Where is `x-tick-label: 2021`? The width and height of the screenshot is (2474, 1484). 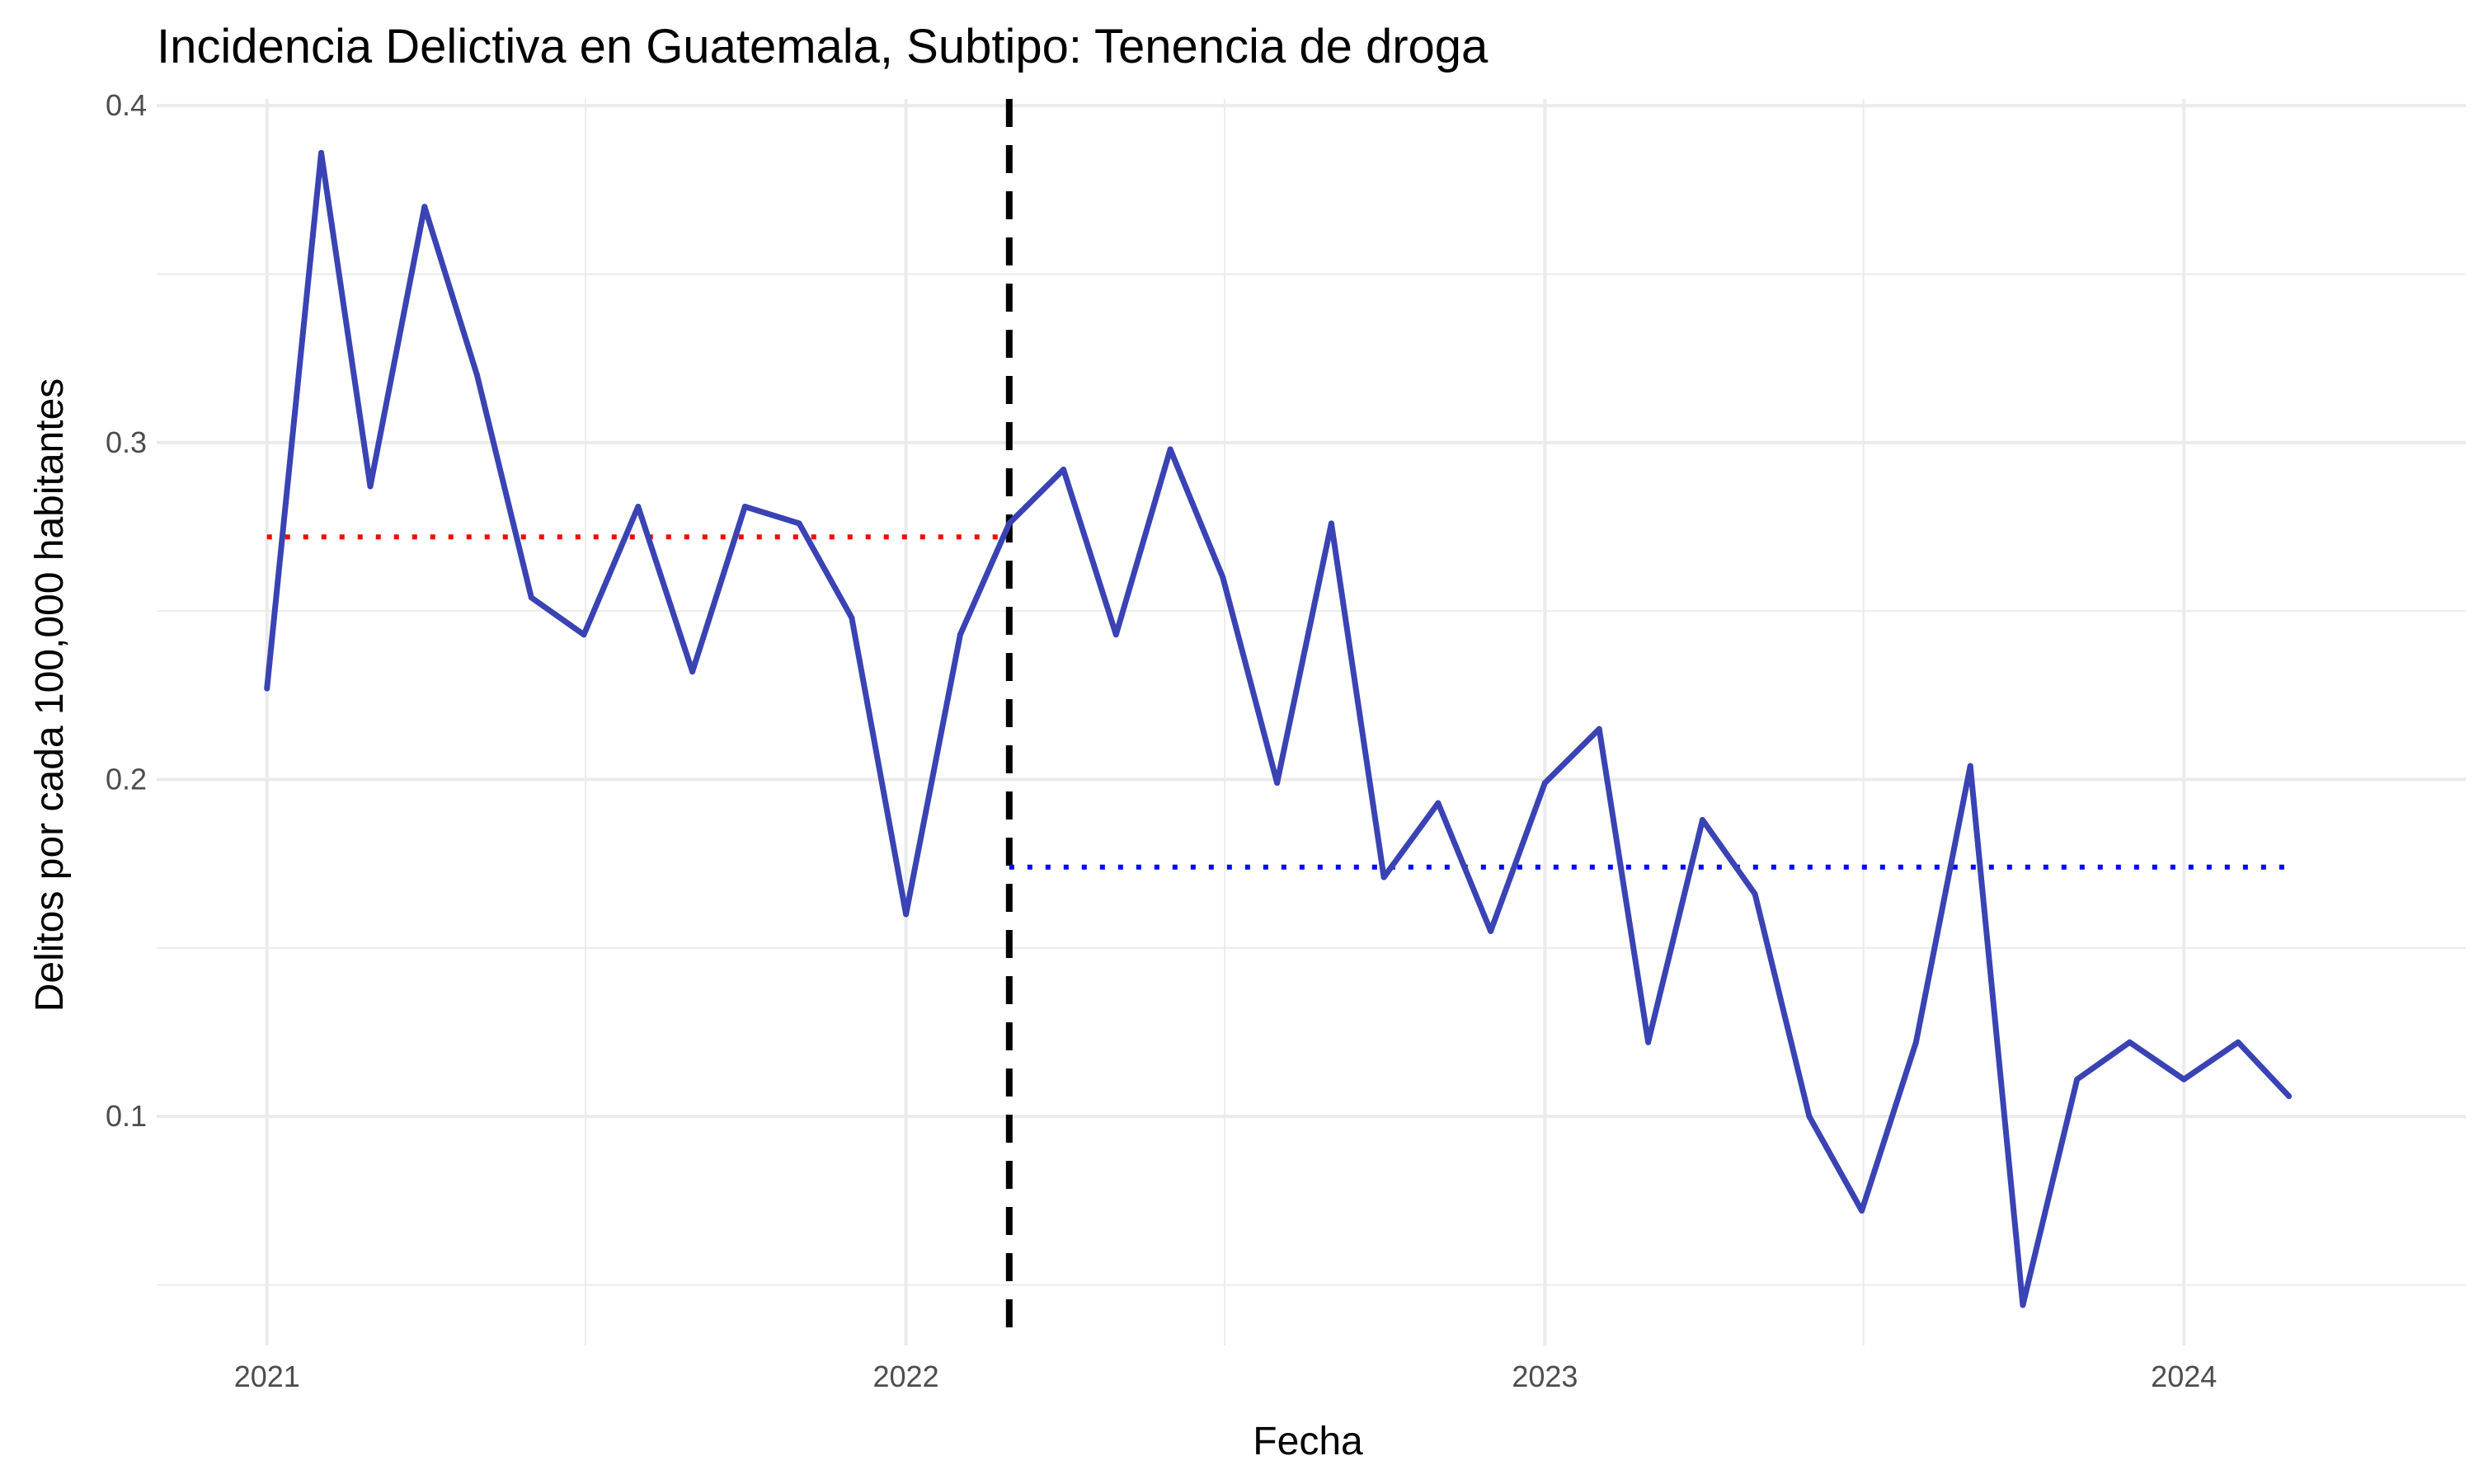
x-tick-label: 2021 is located at coordinates (267, 1376).